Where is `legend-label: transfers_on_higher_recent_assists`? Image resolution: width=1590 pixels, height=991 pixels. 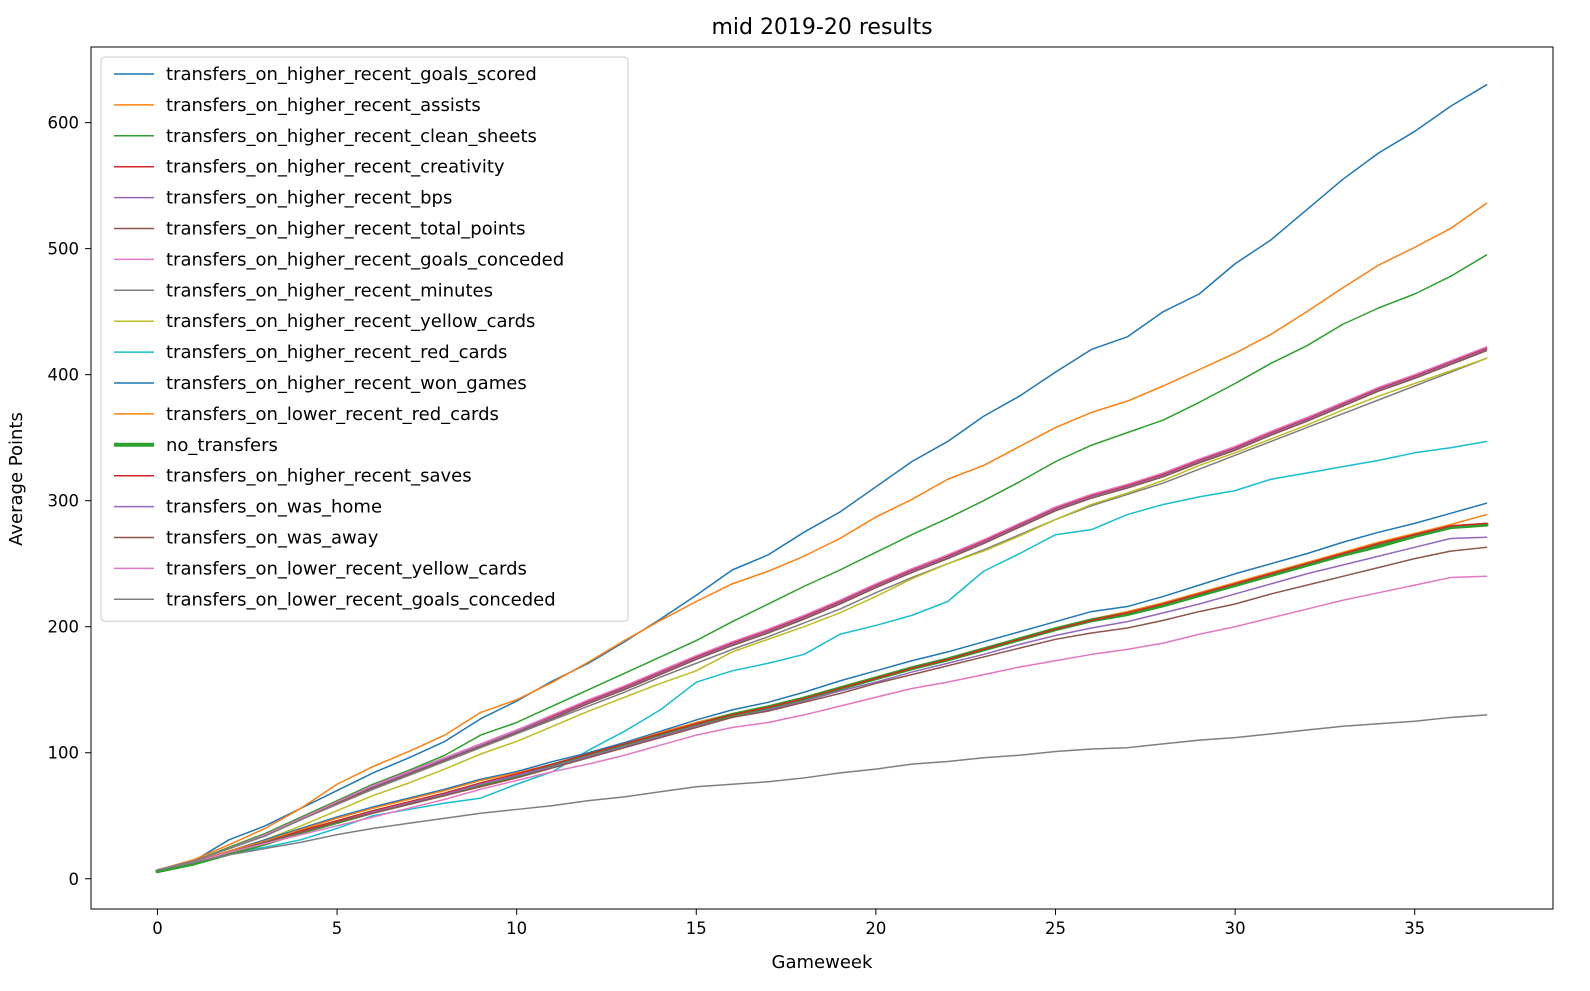
legend-label: transfers_on_higher_recent_assists is located at coordinates (323, 105).